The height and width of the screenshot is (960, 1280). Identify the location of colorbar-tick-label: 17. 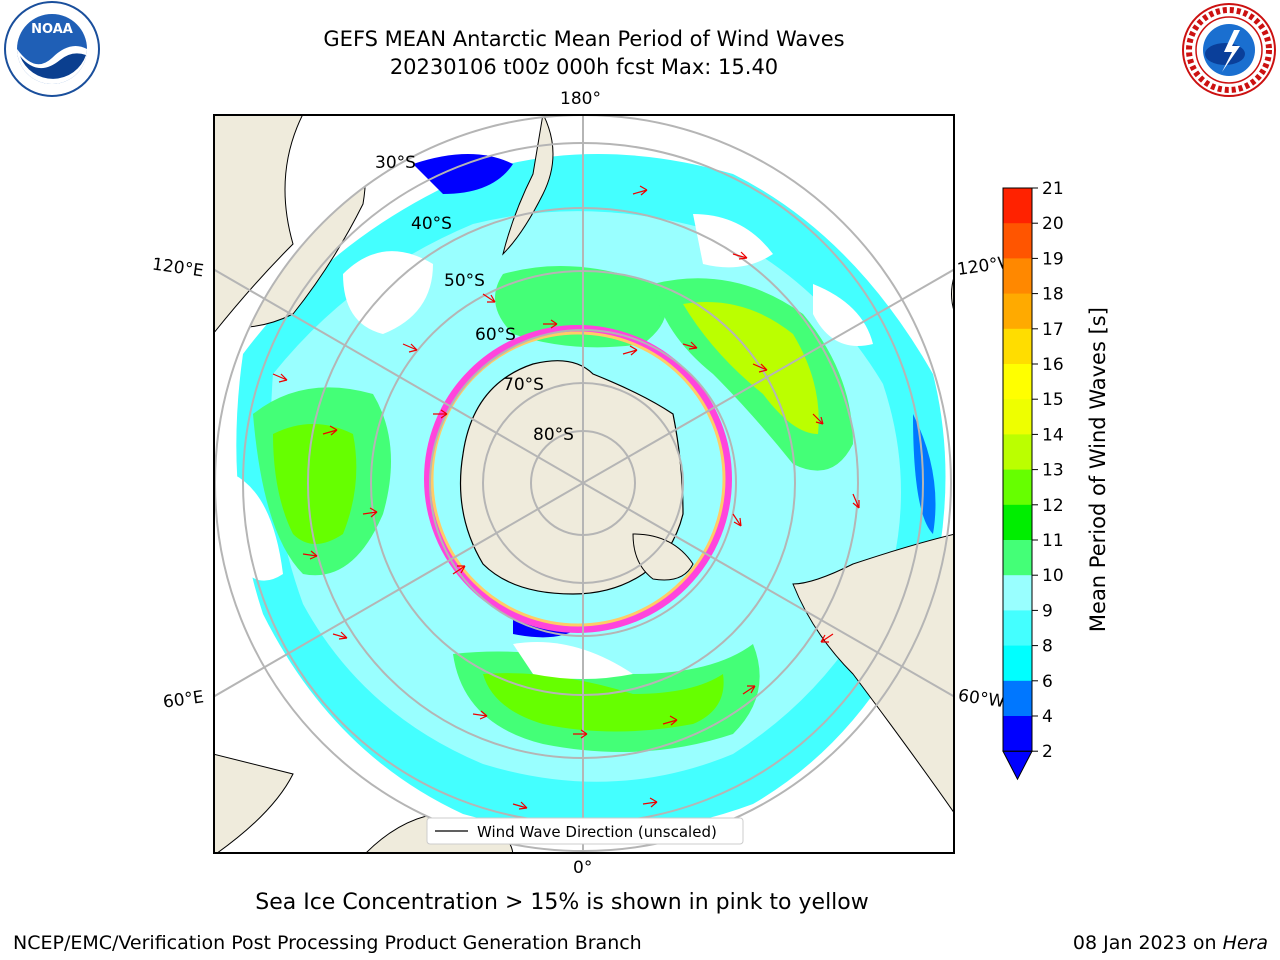
(1053, 330).